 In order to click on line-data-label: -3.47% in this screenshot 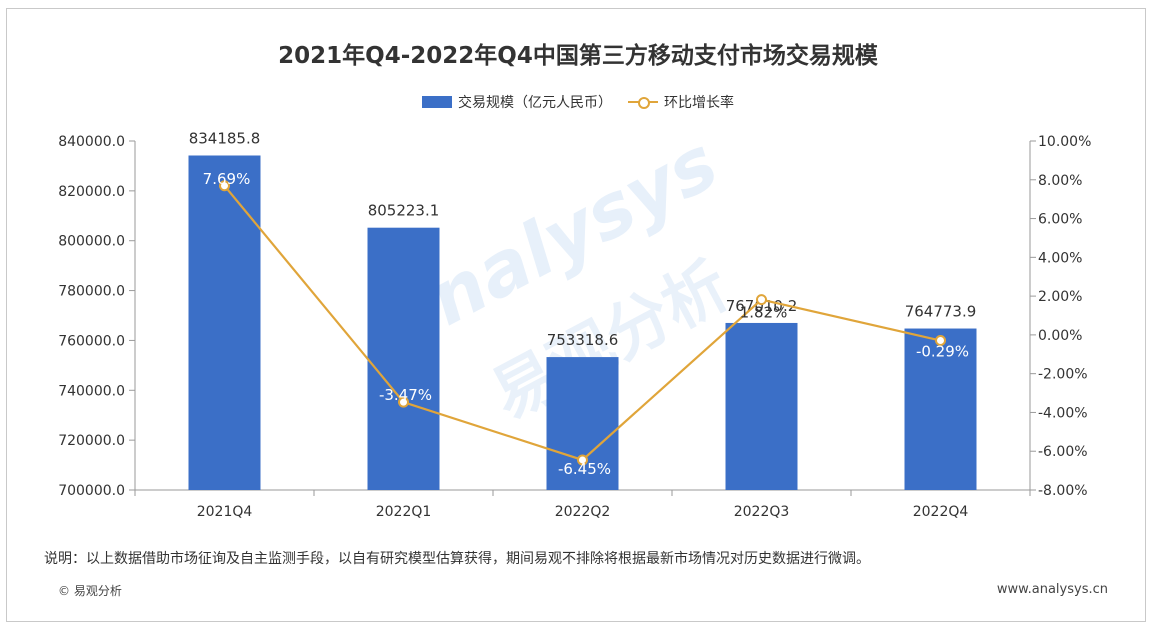, I will do `click(405, 395)`.